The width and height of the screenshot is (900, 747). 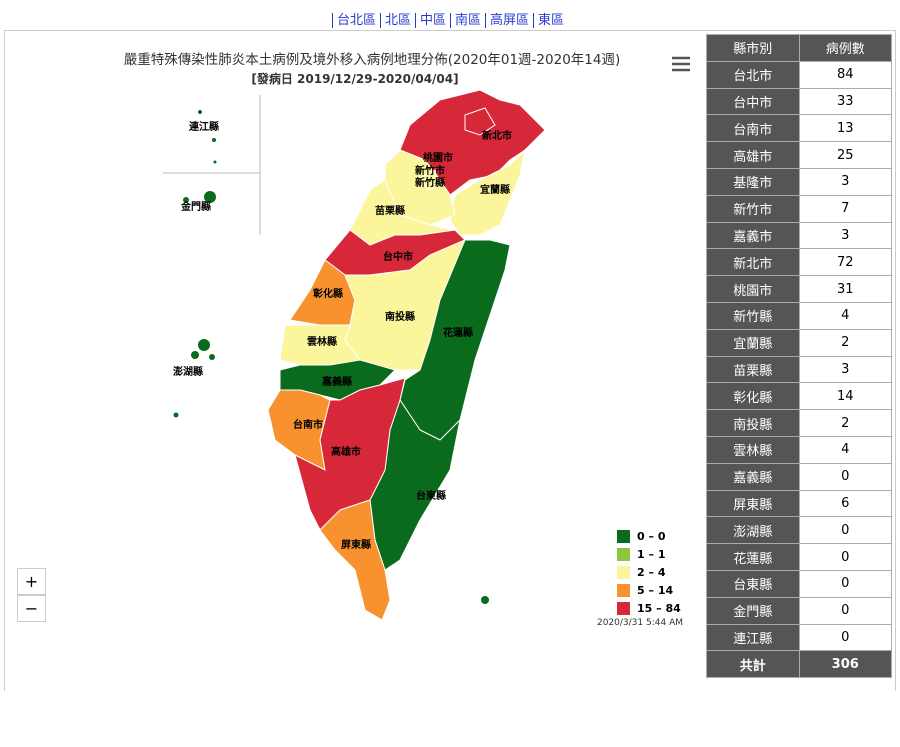 What do you see at coordinates (551, 20) in the screenshot?
I see `nav-link: 東區` at bounding box center [551, 20].